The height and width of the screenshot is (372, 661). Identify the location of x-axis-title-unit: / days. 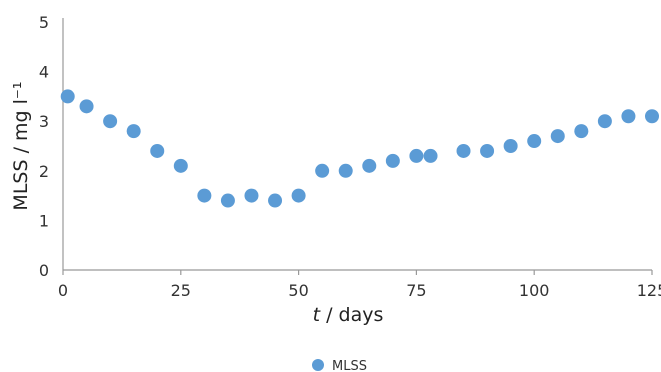
(351, 315).